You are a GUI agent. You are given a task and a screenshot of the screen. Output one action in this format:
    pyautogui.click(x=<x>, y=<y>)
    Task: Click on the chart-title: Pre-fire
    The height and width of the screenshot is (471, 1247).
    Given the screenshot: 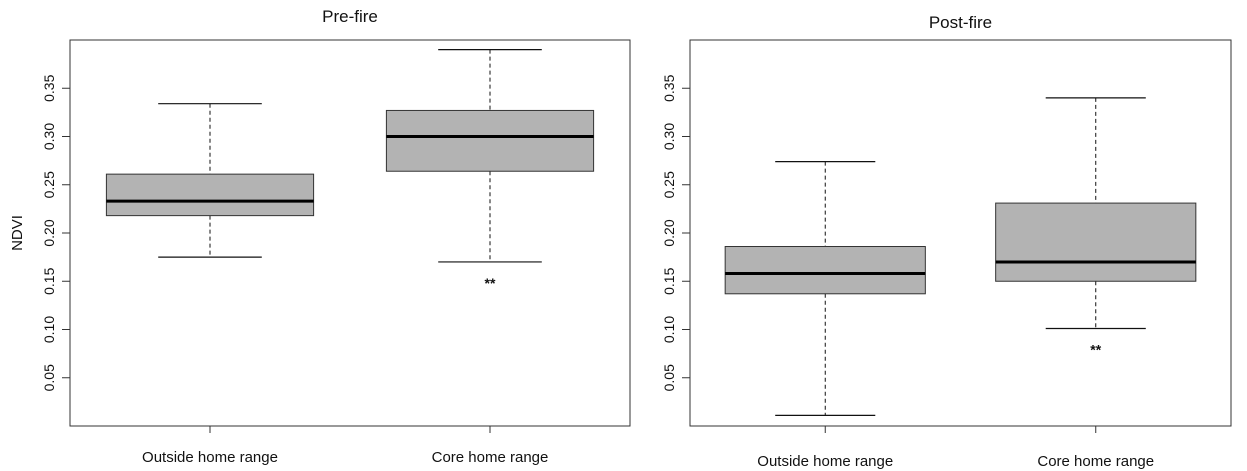 What is the action you would take?
    pyautogui.click(x=350, y=16)
    